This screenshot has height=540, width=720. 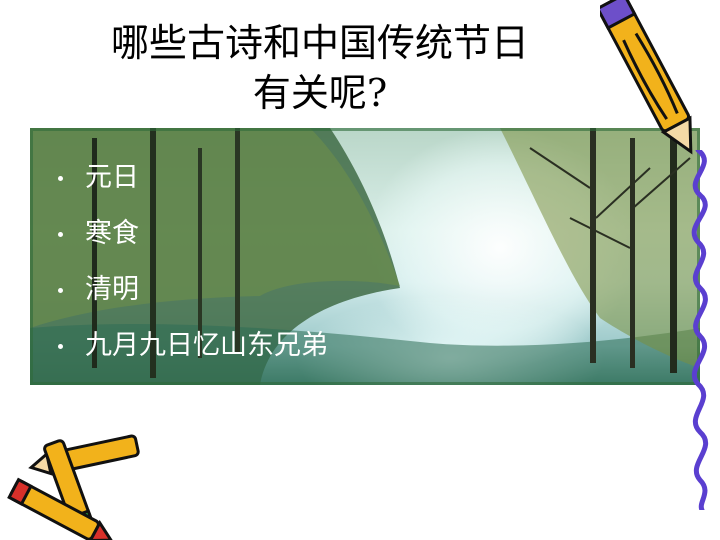 I want to click on purple-squiggle-border, so click(x=700, y=330).